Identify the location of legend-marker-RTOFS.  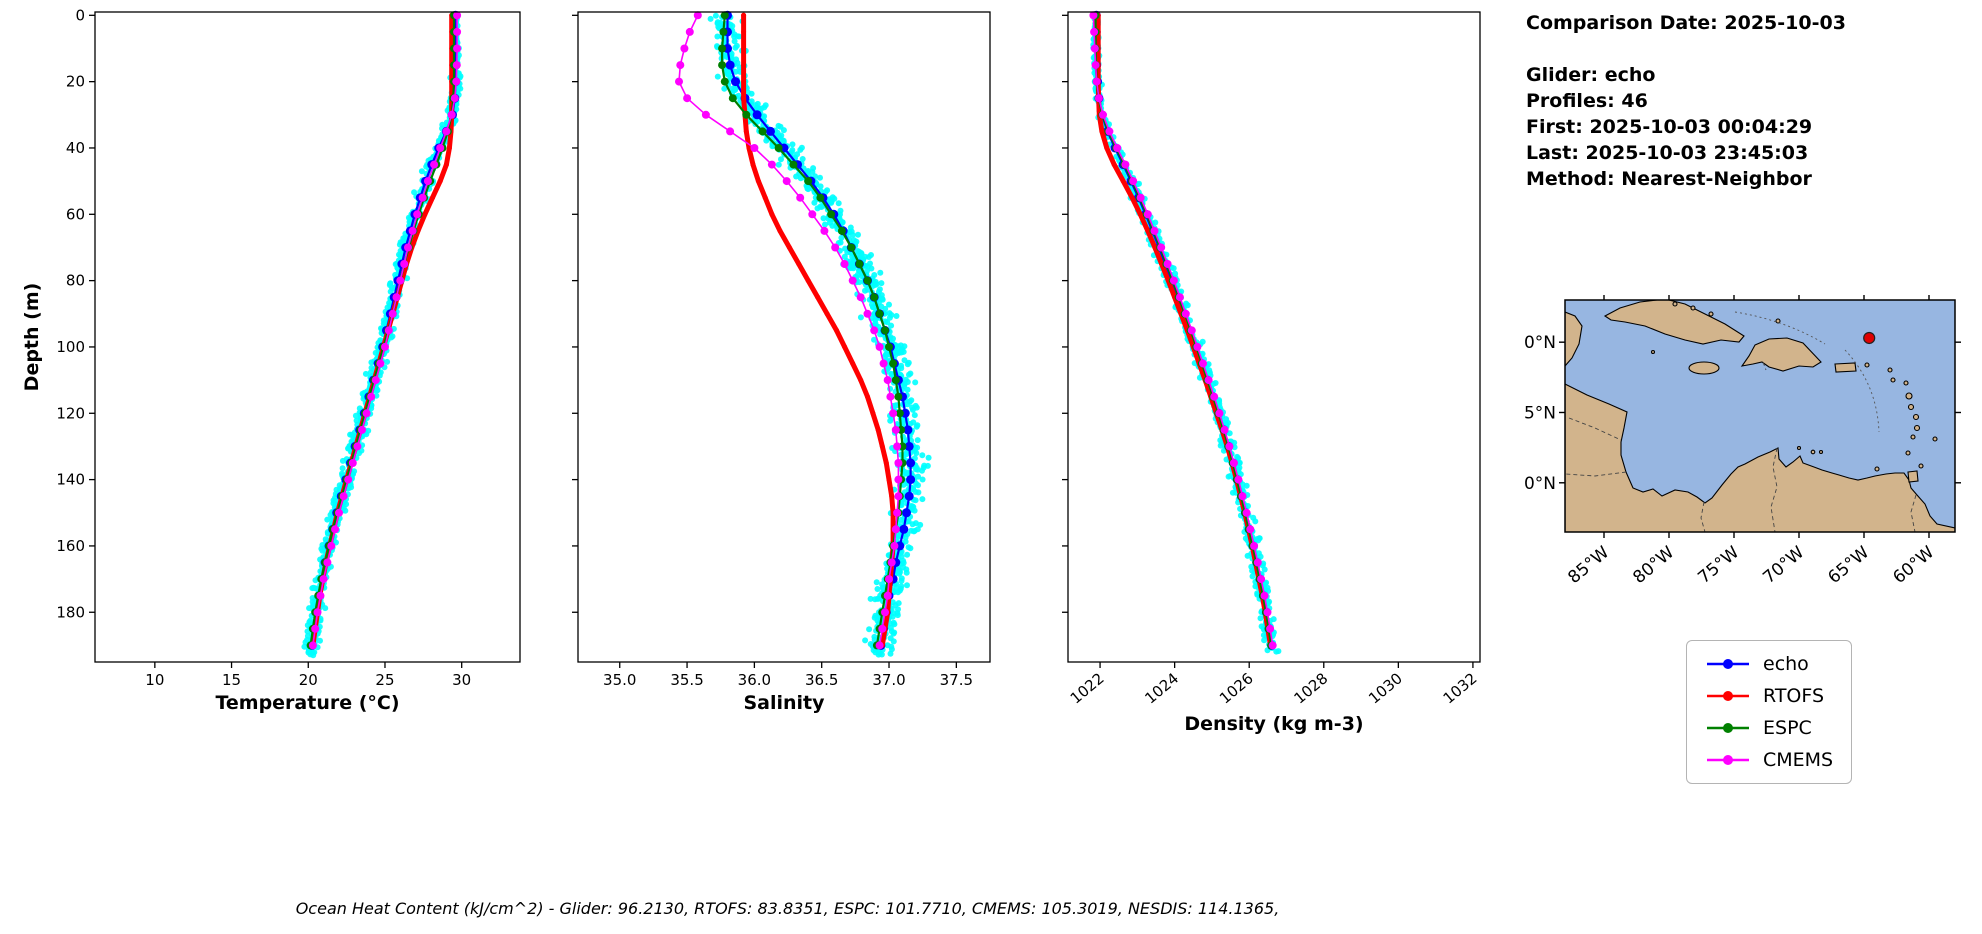
(1728, 696).